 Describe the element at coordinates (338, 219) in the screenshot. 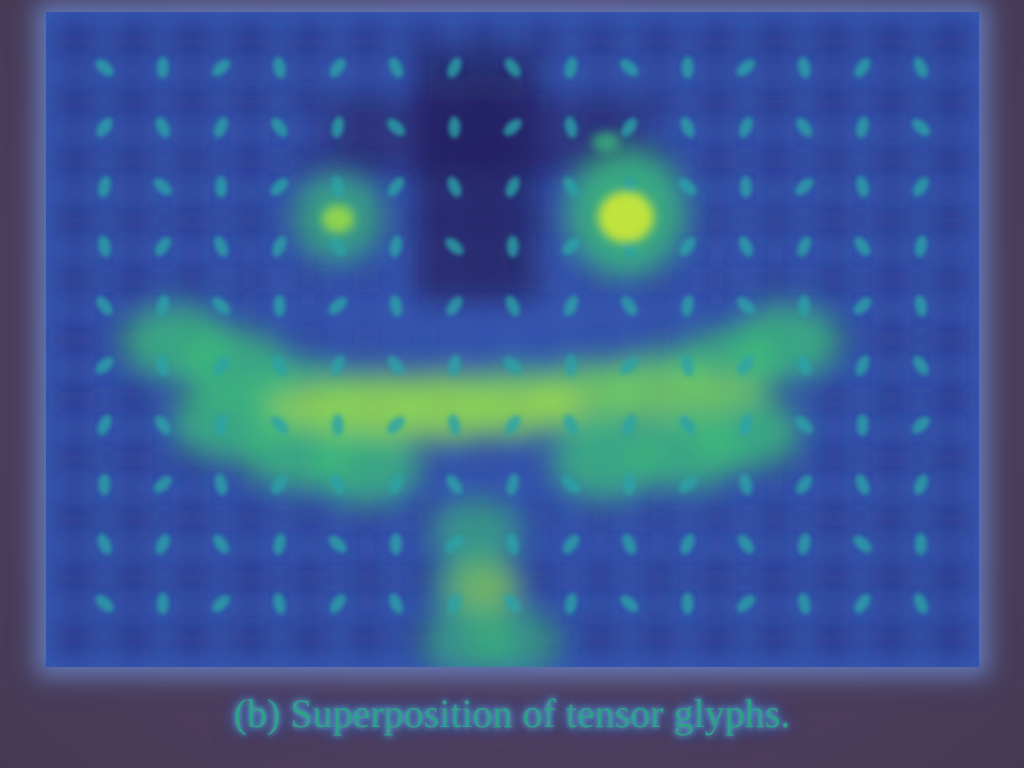

I see `left-eye-peak` at that location.